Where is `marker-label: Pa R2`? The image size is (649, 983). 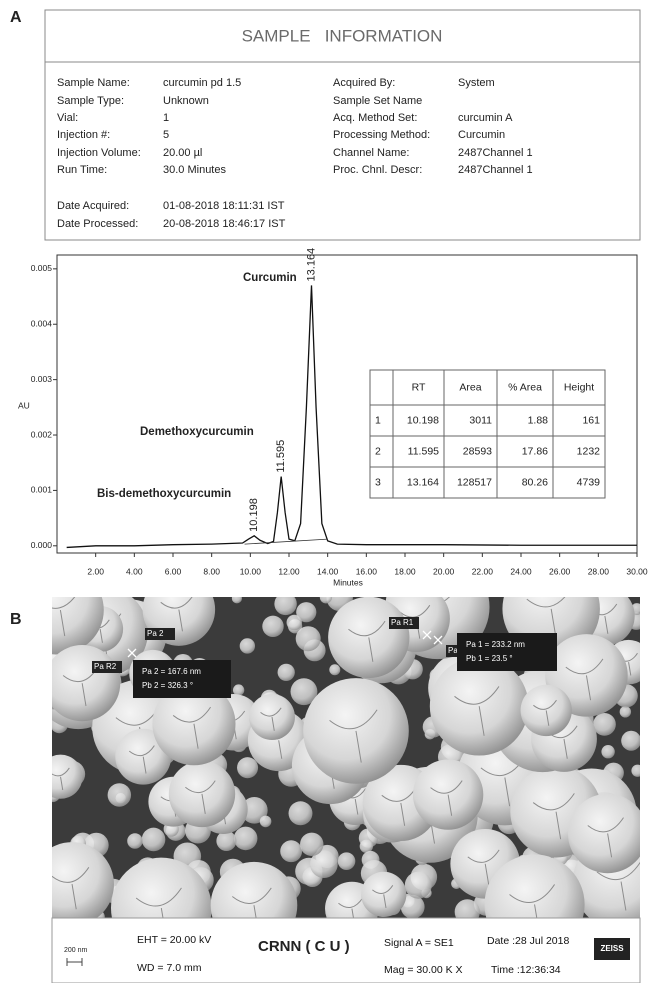 marker-label: Pa R2 is located at coordinates (105, 666).